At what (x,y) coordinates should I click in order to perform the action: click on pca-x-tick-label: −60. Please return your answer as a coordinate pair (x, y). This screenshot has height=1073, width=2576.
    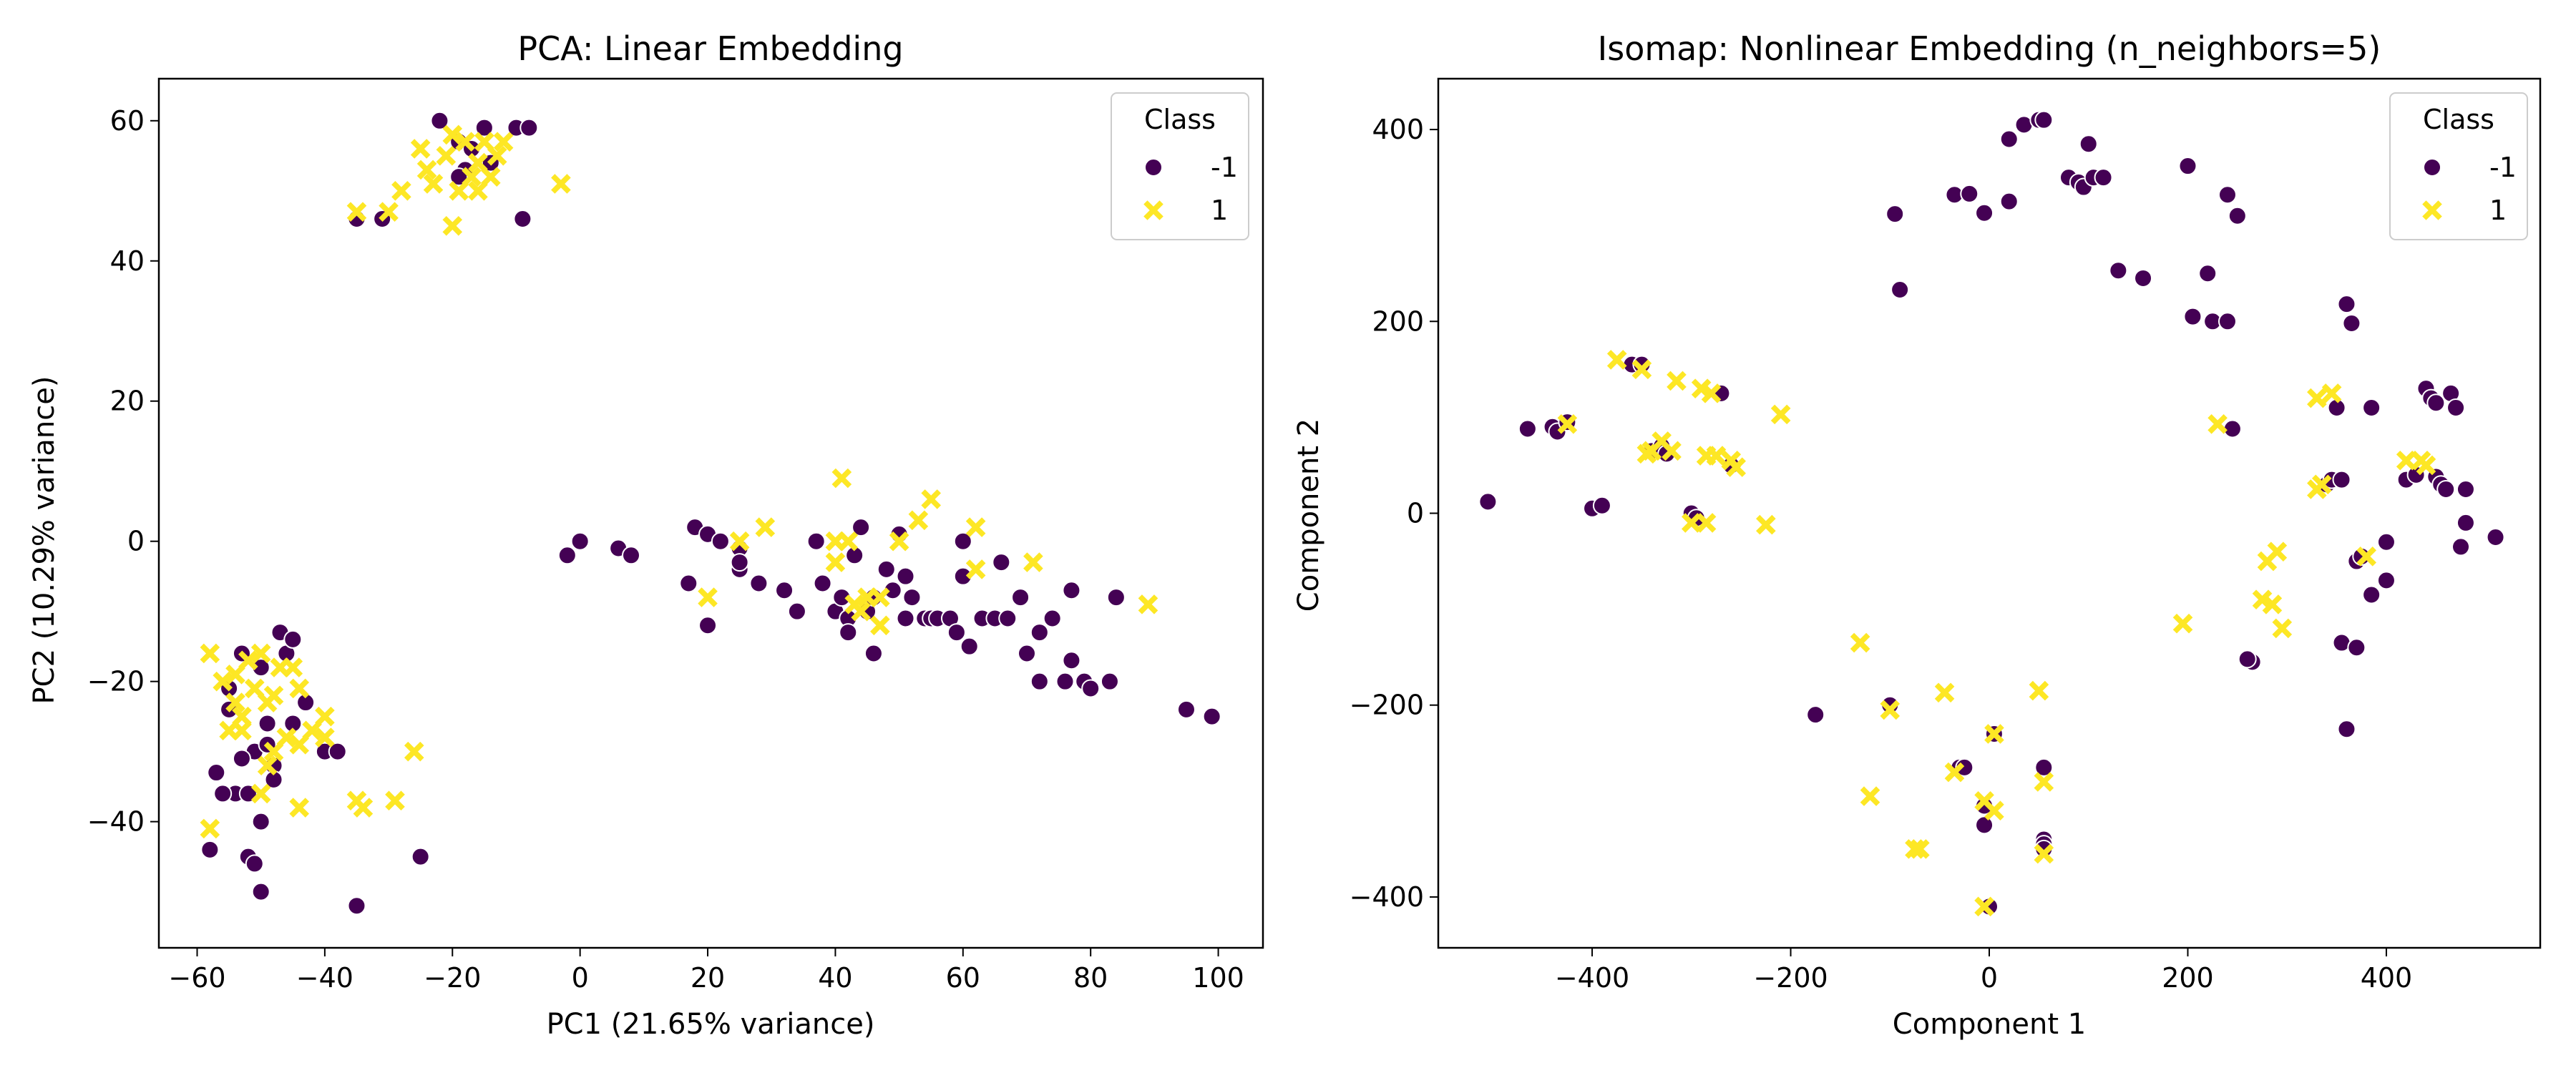
    Looking at the image, I should click on (196, 978).